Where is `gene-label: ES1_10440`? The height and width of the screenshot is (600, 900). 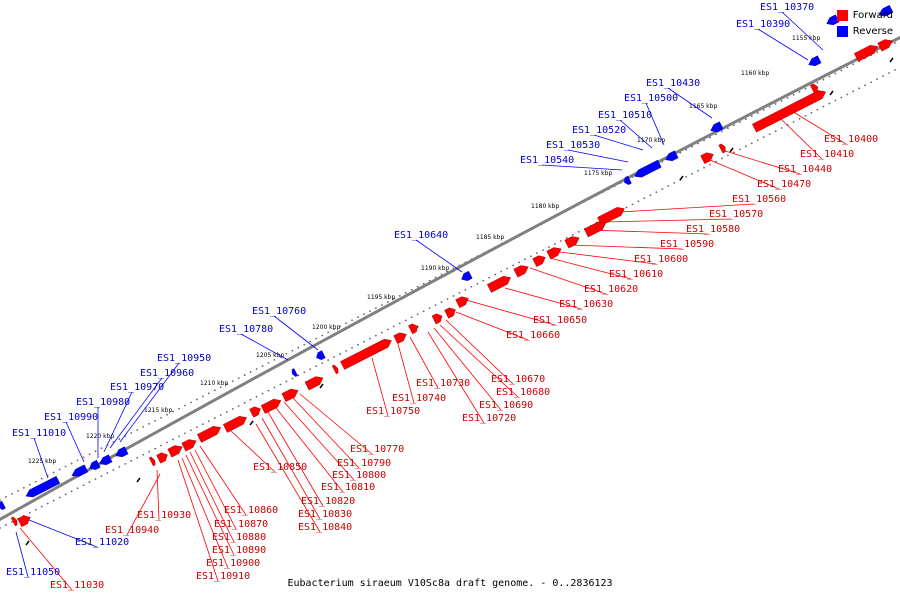
gene-label: ES1_10440 is located at coordinates (805, 169).